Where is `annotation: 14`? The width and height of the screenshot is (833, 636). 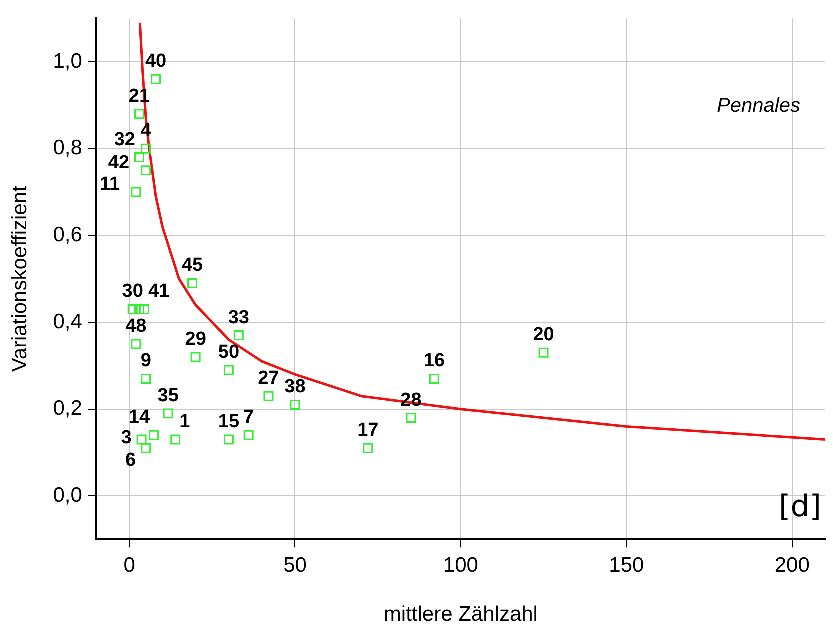 annotation: 14 is located at coordinates (139, 417).